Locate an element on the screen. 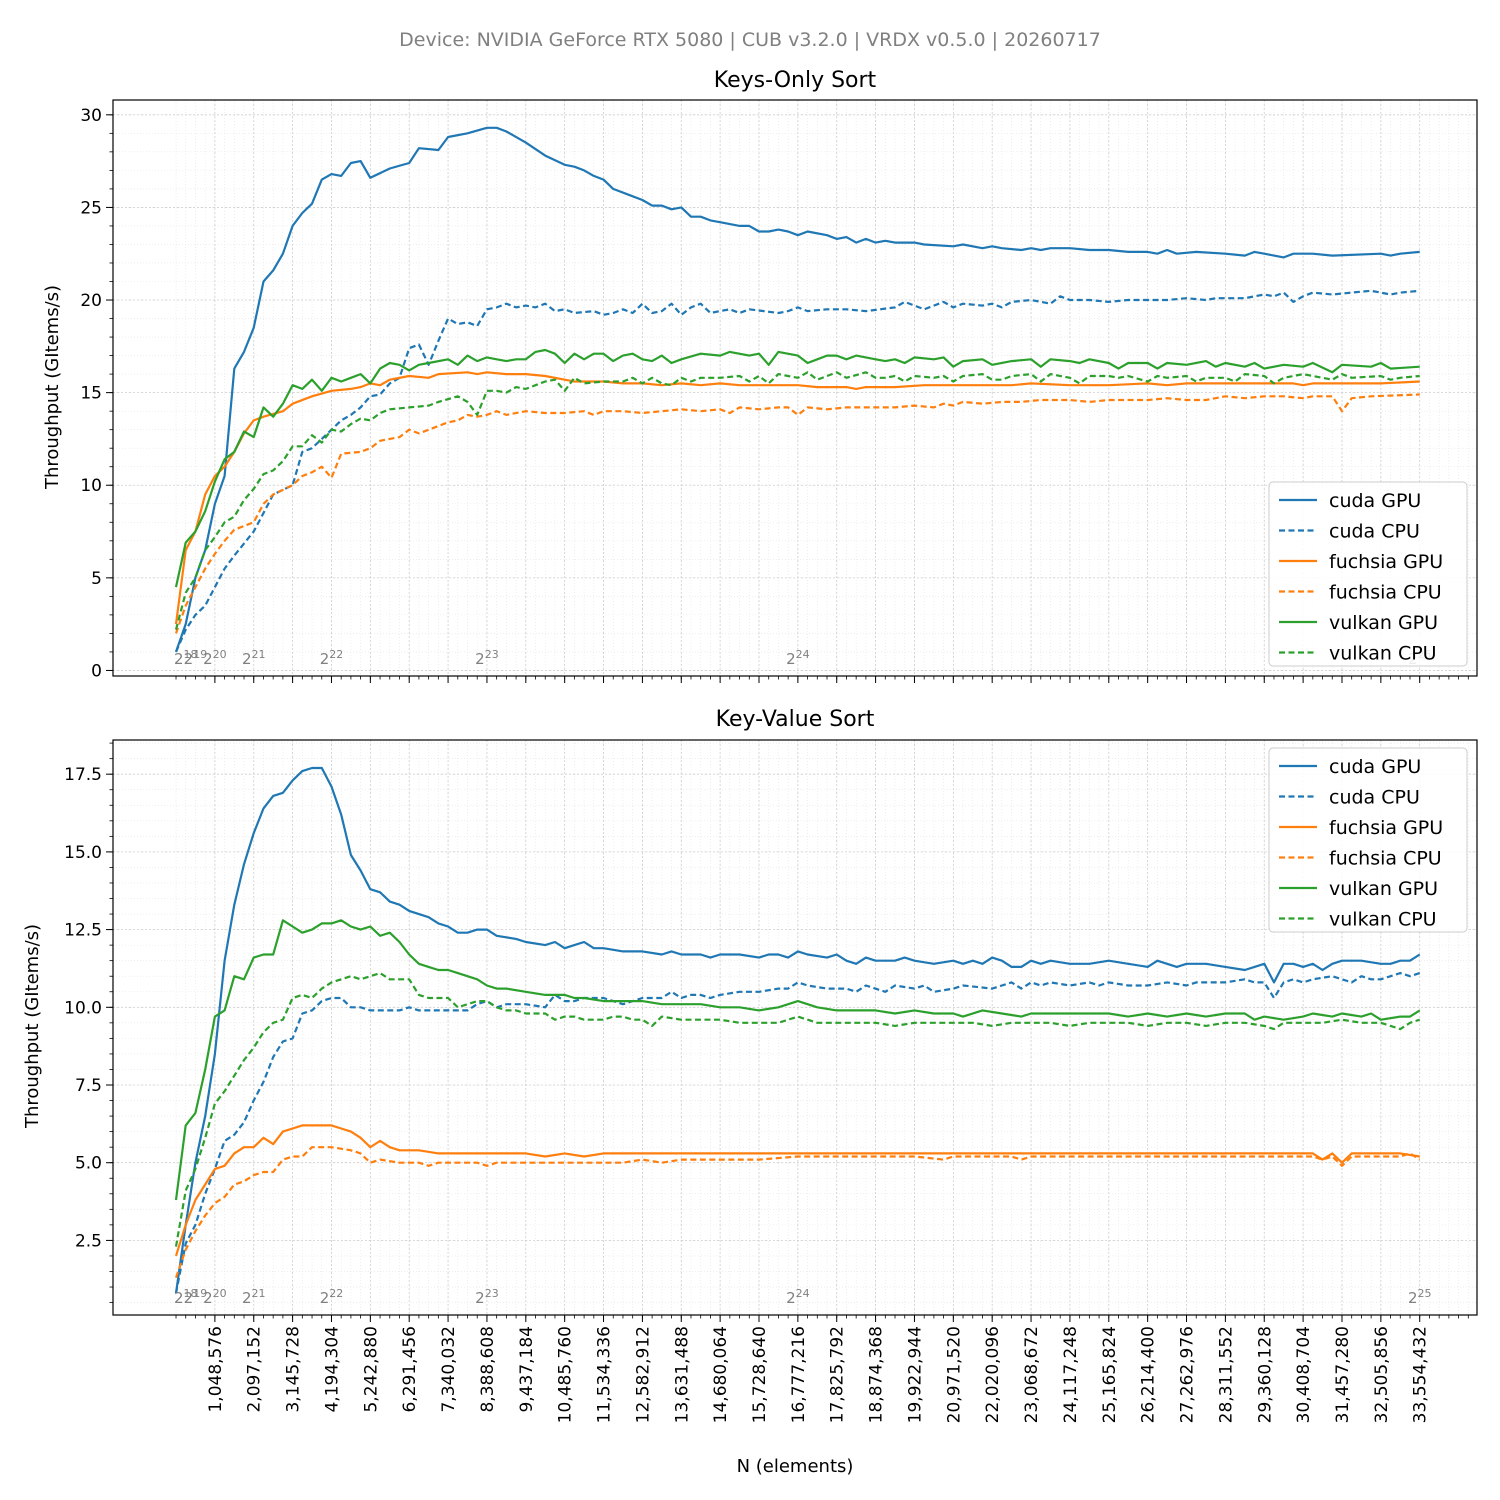  key-value-x-tick-label: 28,311,552 is located at coordinates (1226, 1374).